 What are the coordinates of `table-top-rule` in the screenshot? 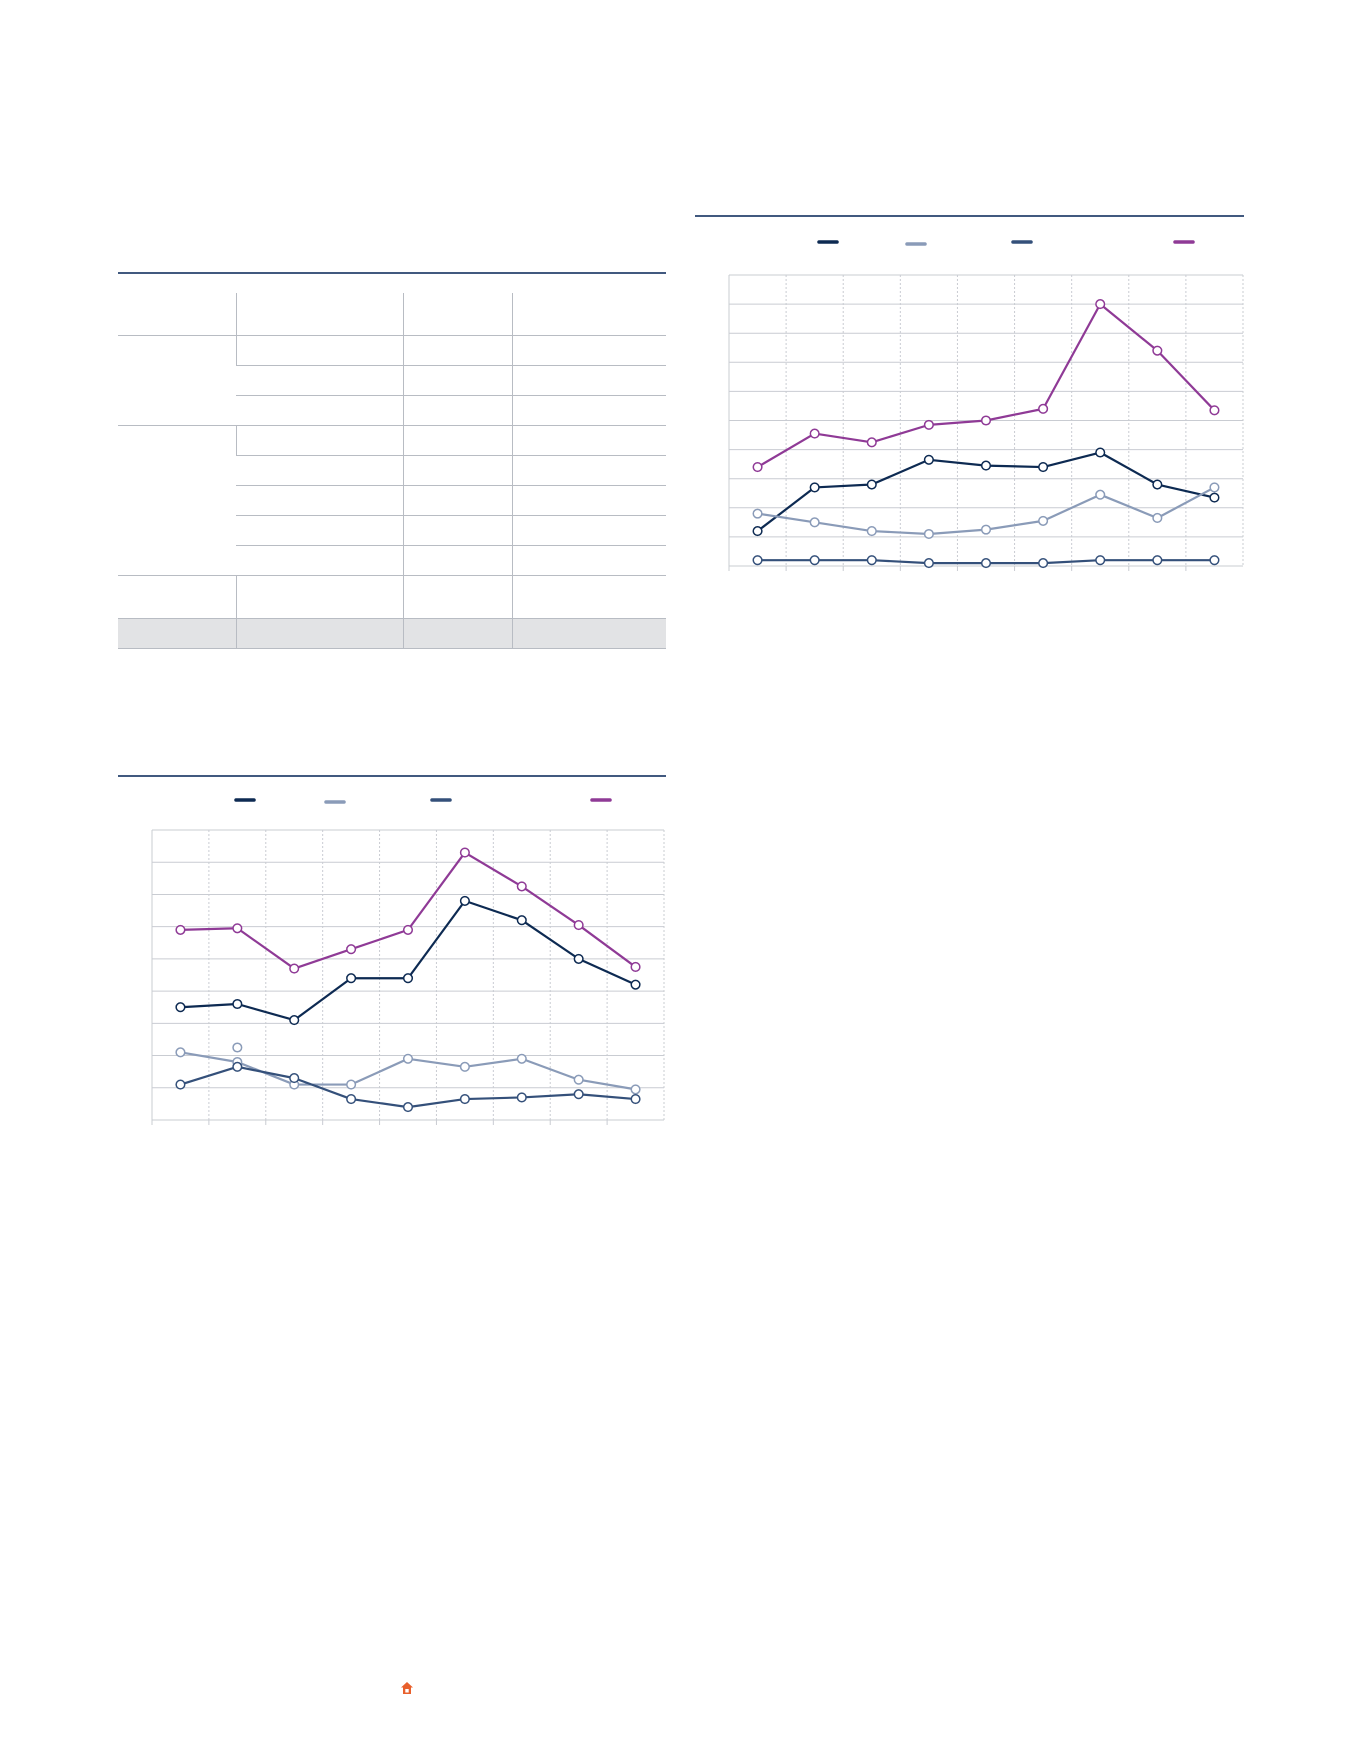 It's located at (392, 273).